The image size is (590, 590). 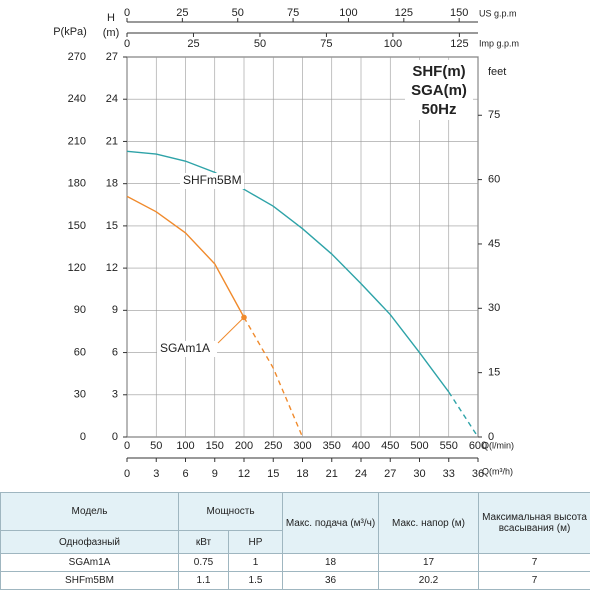 What do you see at coordinates (494, 180) in the screenshot?
I see `feet-tick-label: 60` at bounding box center [494, 180].